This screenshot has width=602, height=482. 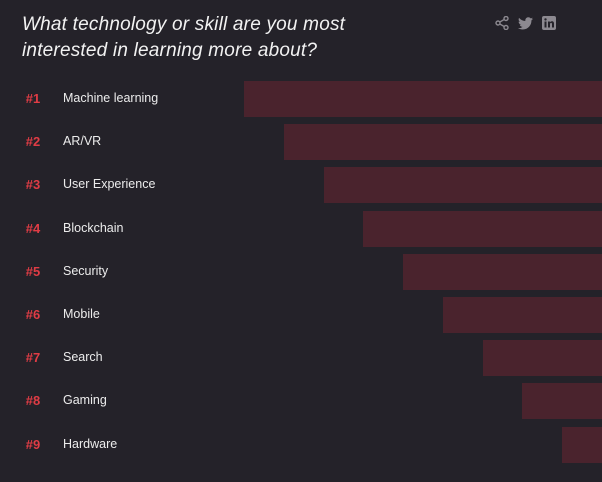 I want to click on category-label: Search, so click(x=83, y=357).